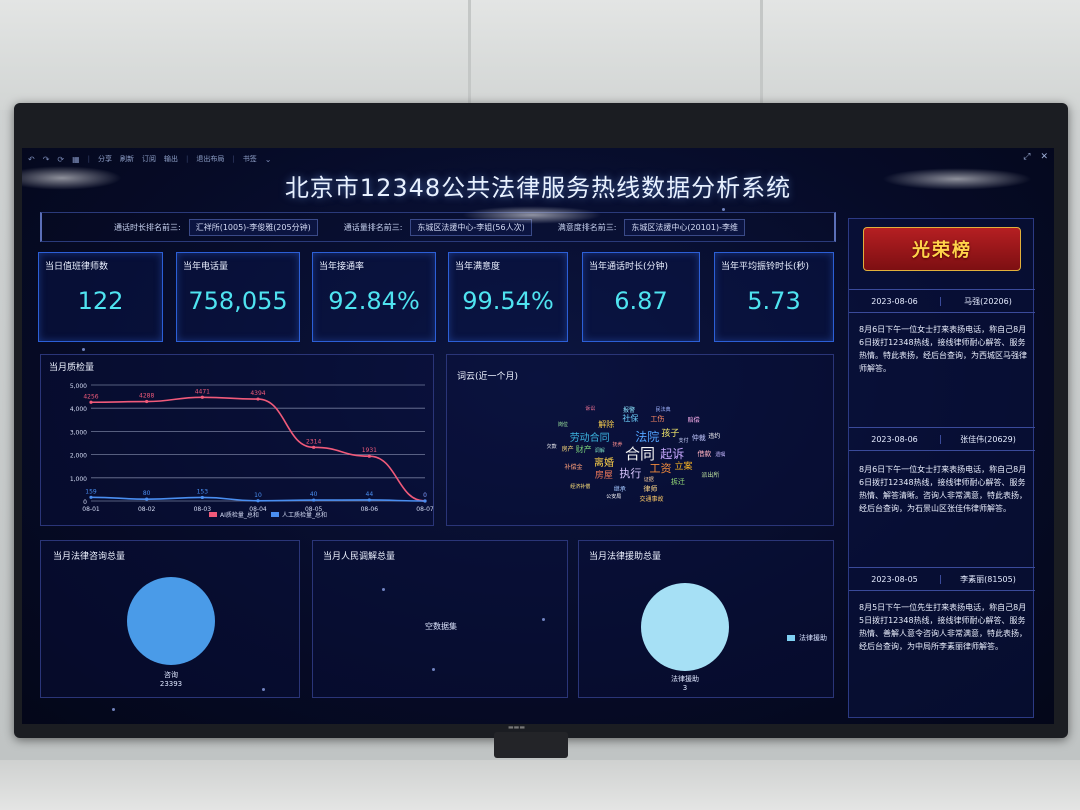 The image size is (1080, 810). Describe the element at coordinates (147, 493) in the screenshot. I see `data-label: 80` at that location.